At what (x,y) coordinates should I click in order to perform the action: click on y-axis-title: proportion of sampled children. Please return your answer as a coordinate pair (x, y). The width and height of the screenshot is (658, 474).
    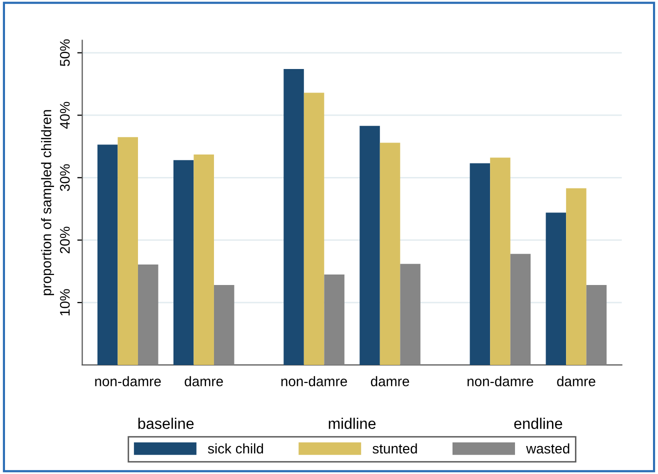
    Looking at the image, I should click on (47, 203).